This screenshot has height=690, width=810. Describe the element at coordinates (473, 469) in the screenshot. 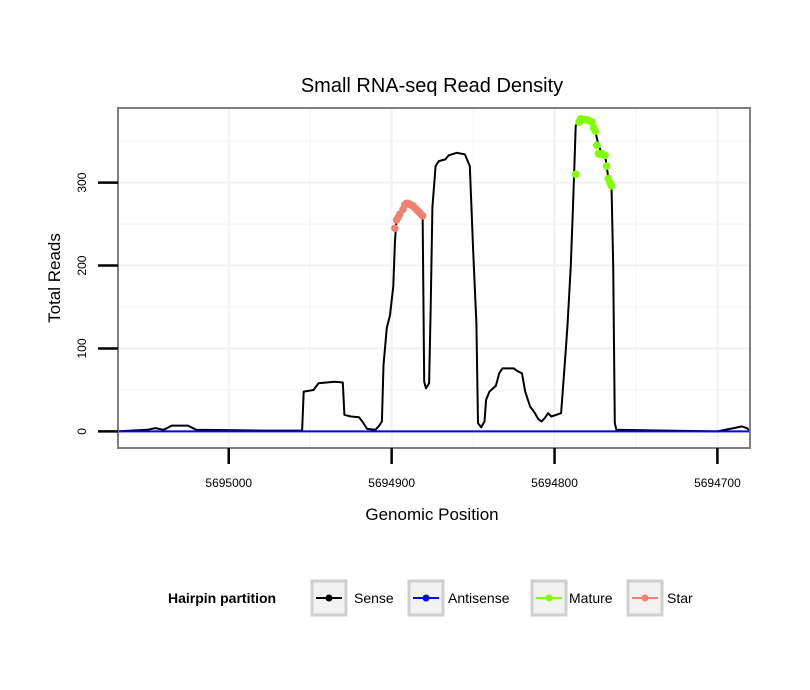

I see `x-axis: 5695000 5694900 5694800 5694700` at that location.